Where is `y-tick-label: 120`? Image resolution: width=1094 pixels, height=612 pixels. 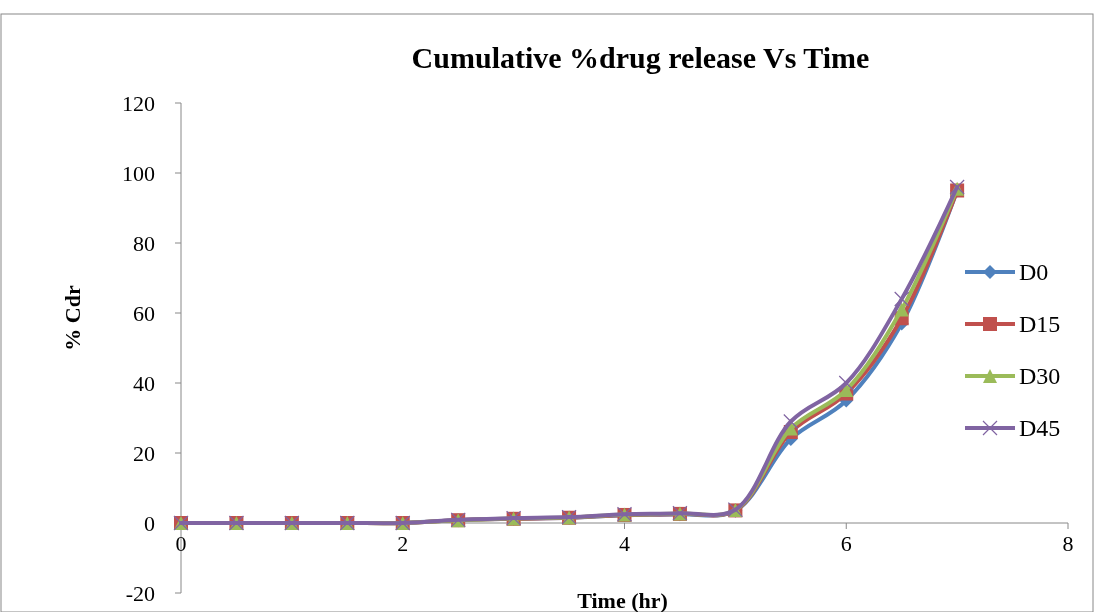 y-tick-label: 120 is located at coordinates (138, 103).